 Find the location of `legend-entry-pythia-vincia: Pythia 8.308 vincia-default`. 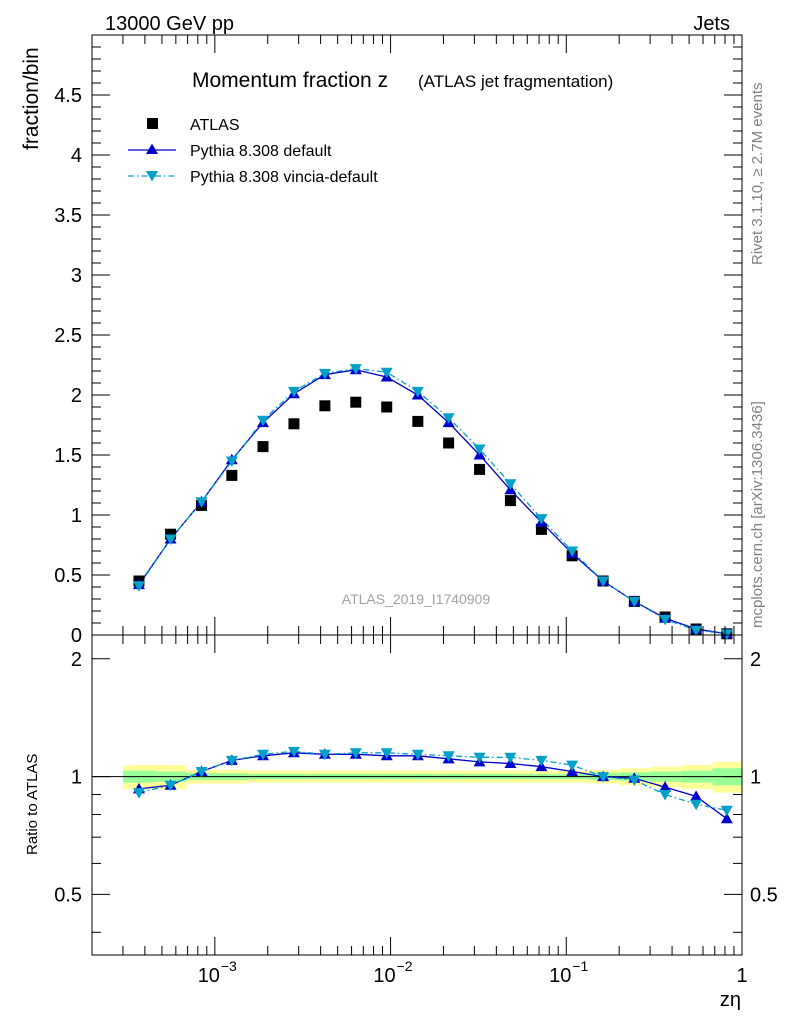

legend-entry-pythia-vincia: Pythia 8.308 vincia-default is located at coordinates (253, 177).